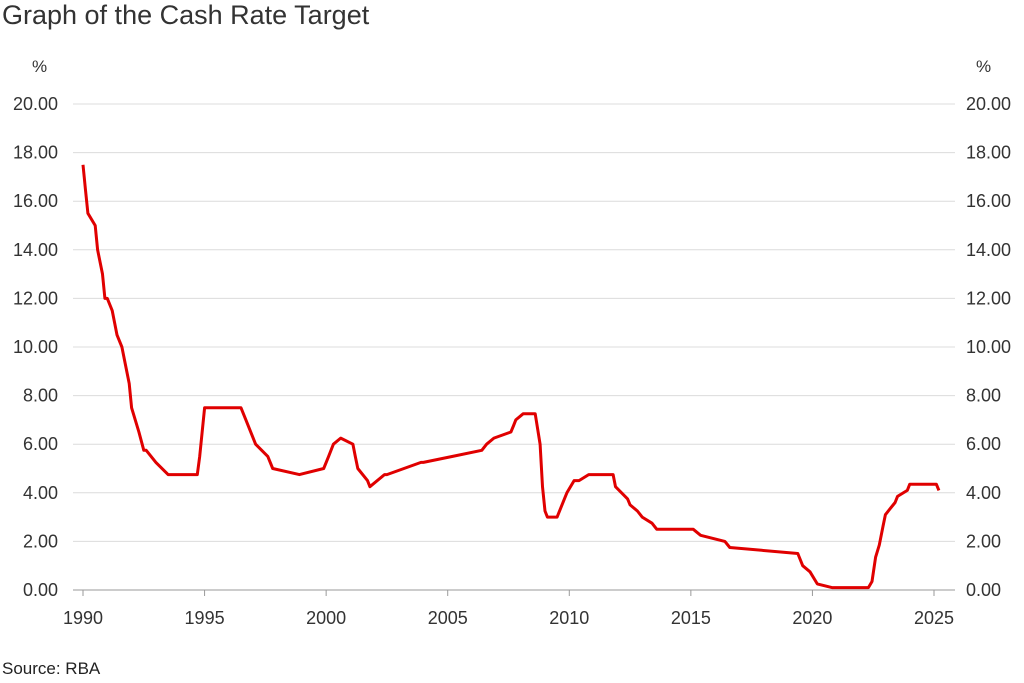 This screenshot has height=683, width=1024. Describe the element at coordinates (812, 618) in the screenshot. I see `x-tick-label: 2020` at that location.